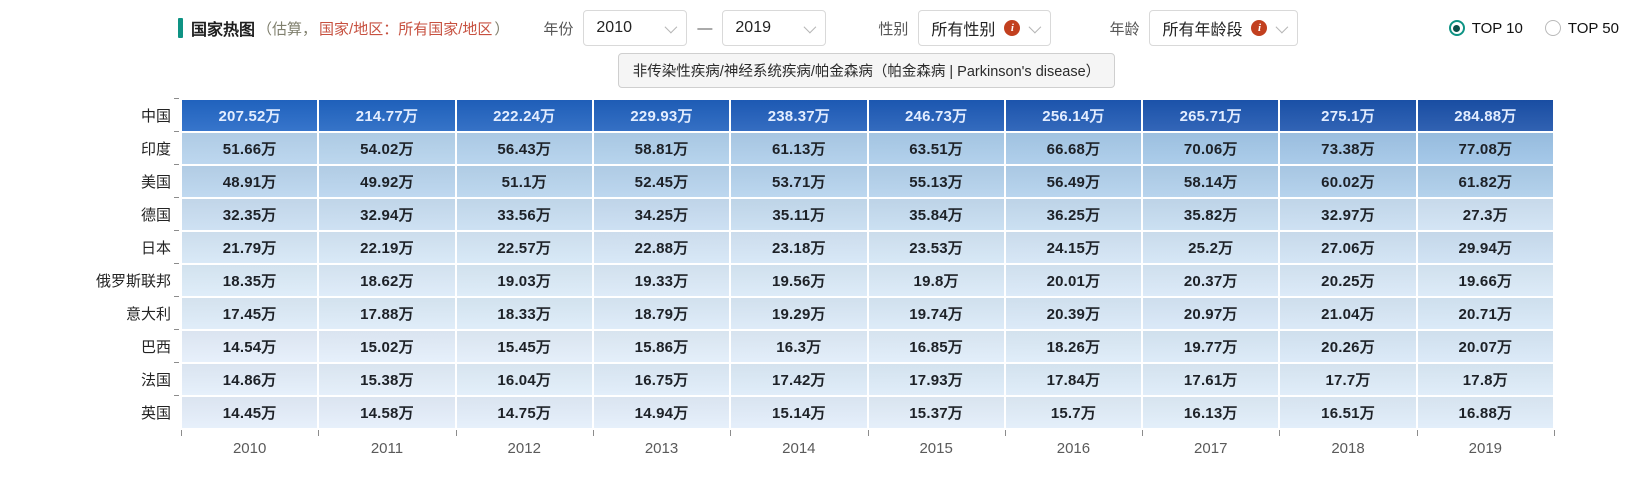  What do you see at coordinates (661, 181) in the screenshot?
I see `heatmap-cell: 52.45万` at bounding box center [661, 181].